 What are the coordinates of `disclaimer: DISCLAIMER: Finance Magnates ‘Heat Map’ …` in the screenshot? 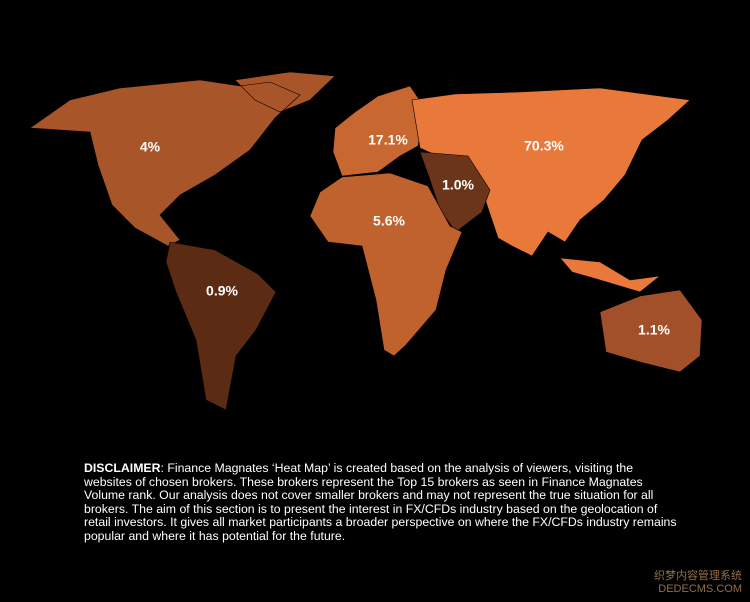 It's located at (384, 502).